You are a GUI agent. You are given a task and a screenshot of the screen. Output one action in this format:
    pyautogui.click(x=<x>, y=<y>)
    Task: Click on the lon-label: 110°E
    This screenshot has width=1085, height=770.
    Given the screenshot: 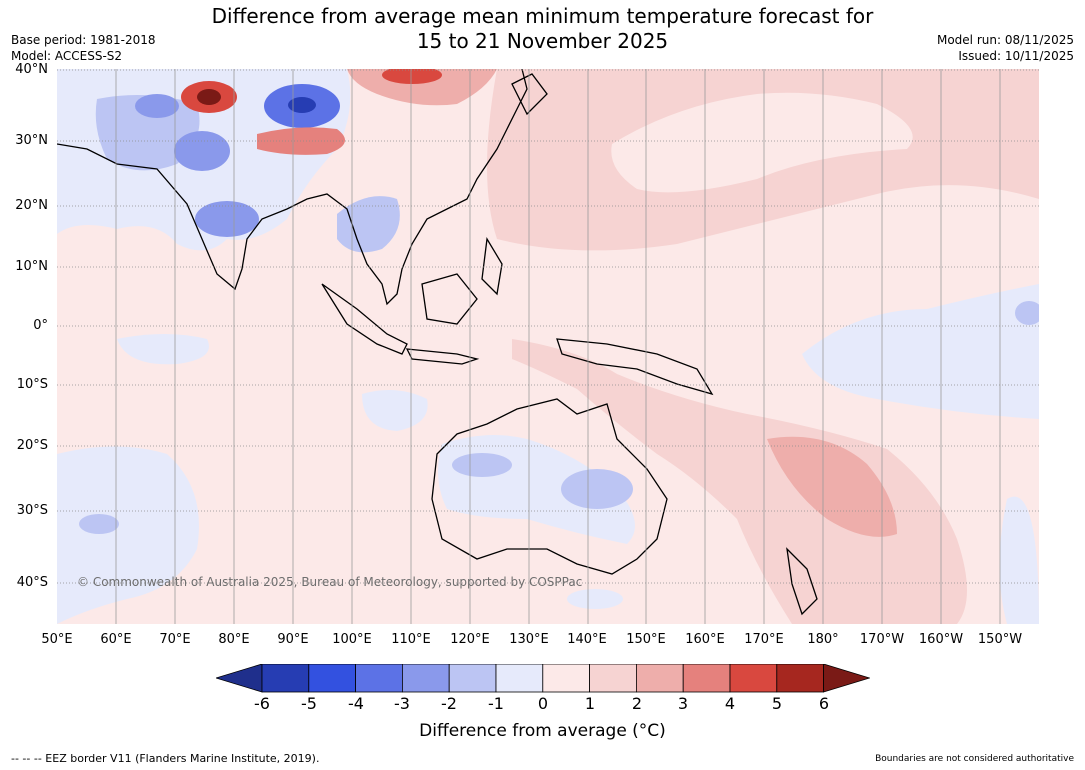 What is the action you would take?
    pyautogui.click(x=411, y=639)
    